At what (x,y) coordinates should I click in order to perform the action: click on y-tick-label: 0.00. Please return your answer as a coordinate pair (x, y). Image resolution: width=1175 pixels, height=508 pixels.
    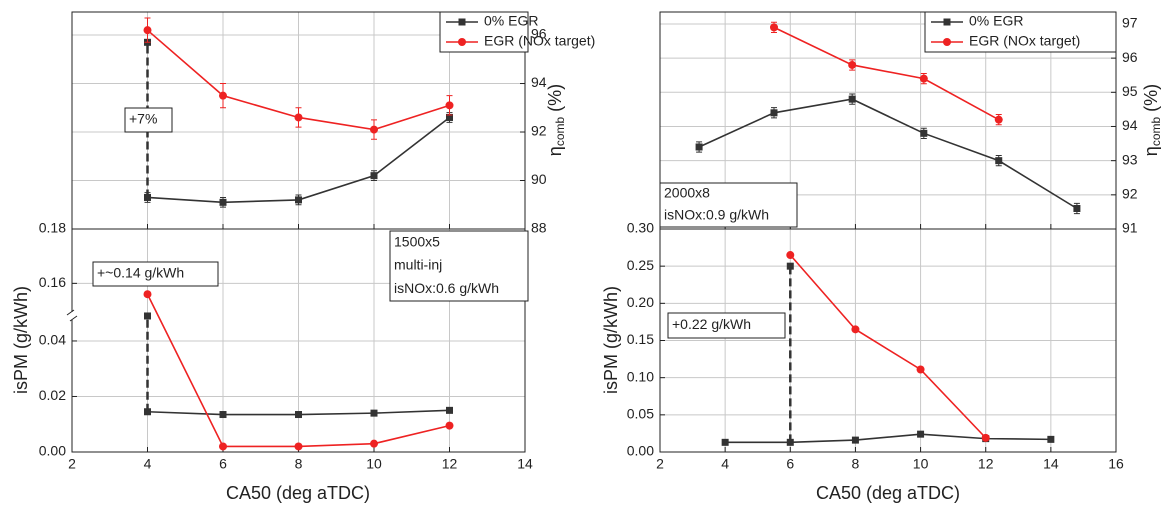
    Looking at the image, I should click on (52, 451).